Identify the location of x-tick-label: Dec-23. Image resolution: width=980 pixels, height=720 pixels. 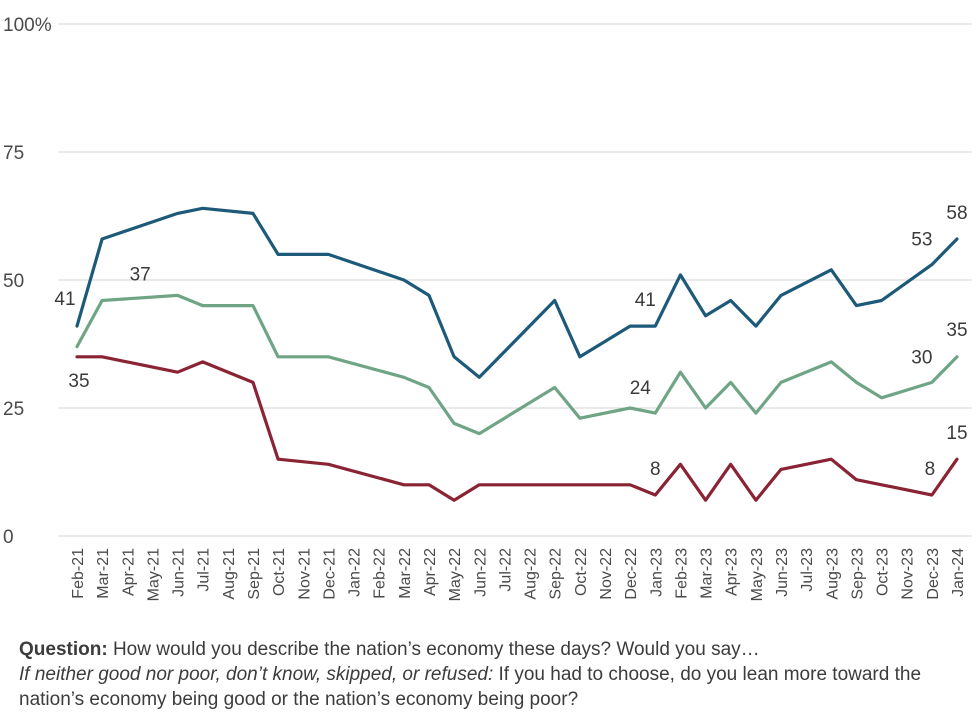
(933, 574).